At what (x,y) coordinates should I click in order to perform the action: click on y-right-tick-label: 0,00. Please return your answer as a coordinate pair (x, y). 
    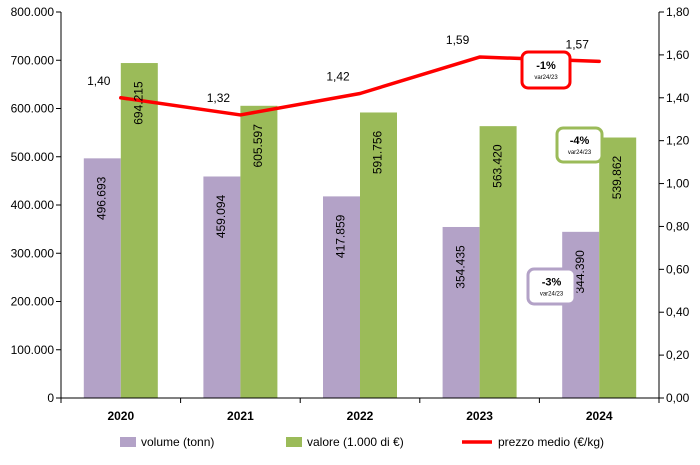
    Looking at the image, I should click on (678, 398).